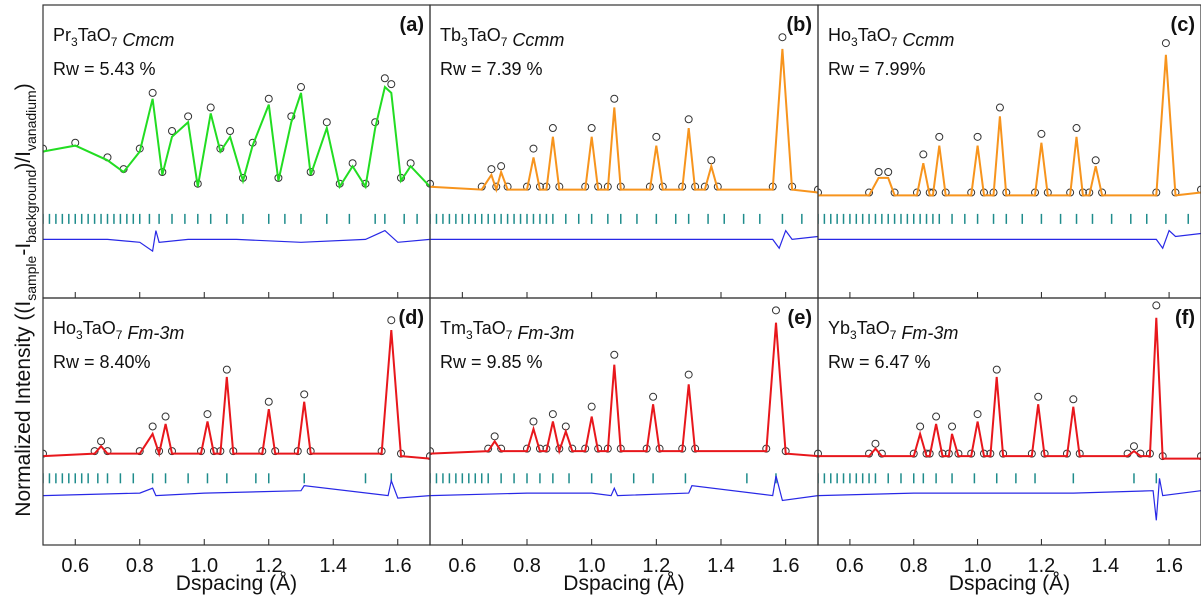 The height and width of the screenshot is (601, 1201). I want to click on panel-label: (e), so click(800, 318).